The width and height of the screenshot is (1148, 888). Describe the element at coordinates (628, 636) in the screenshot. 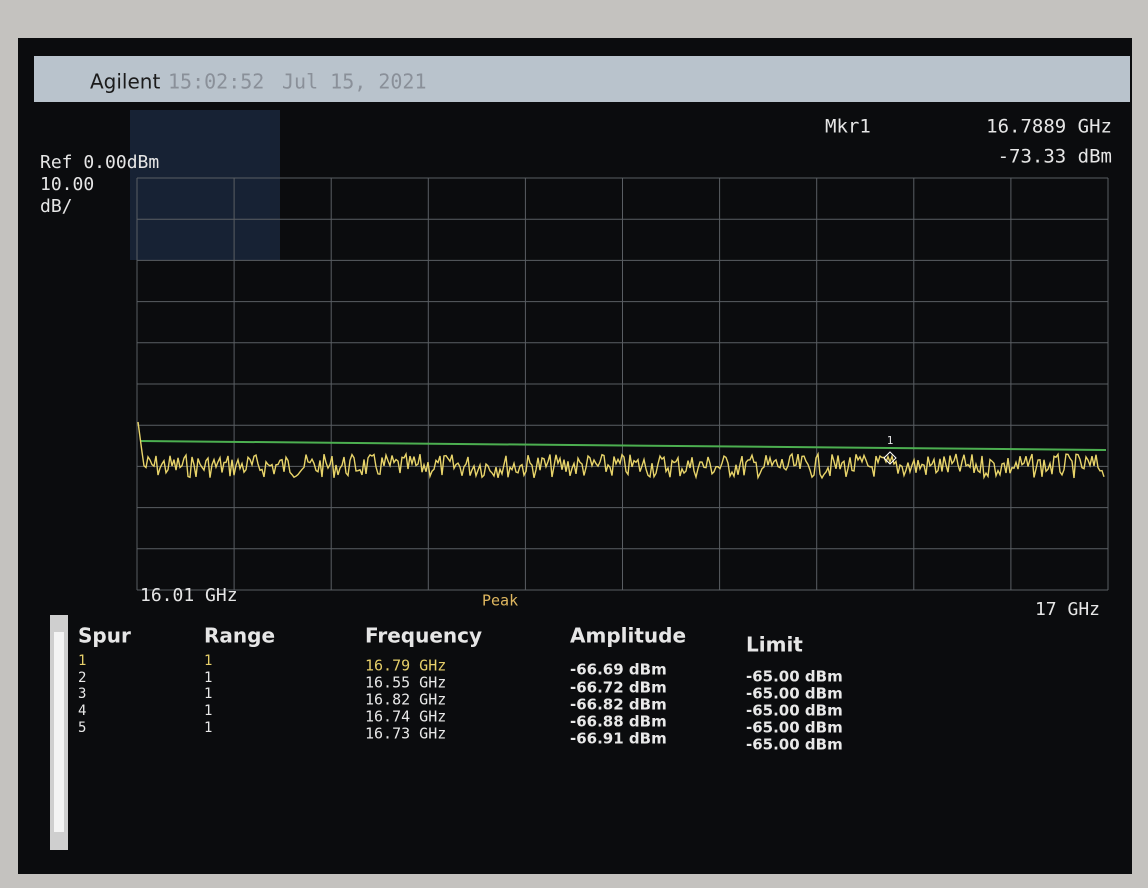

I see `column-header: Amplitude` at that location.